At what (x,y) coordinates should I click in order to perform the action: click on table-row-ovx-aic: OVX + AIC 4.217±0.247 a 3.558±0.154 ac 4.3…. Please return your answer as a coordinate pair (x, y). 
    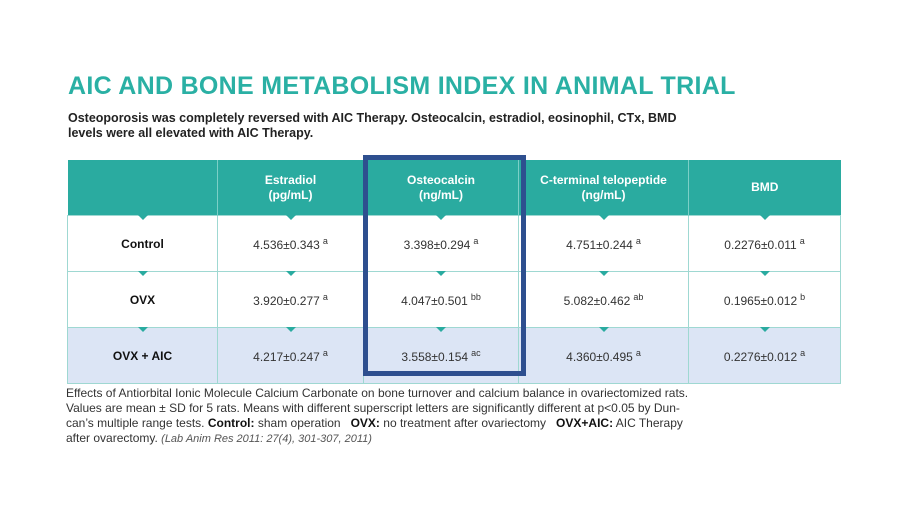
    Looking at the image, I should click on (454, 355).